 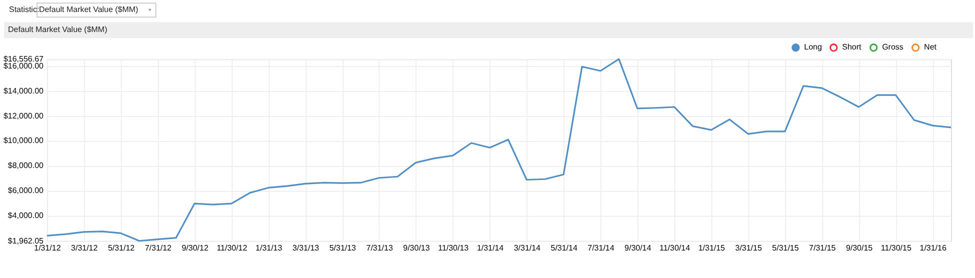 I want to click on x-tick-label: 9/30/12, so click(x=195, y=247).